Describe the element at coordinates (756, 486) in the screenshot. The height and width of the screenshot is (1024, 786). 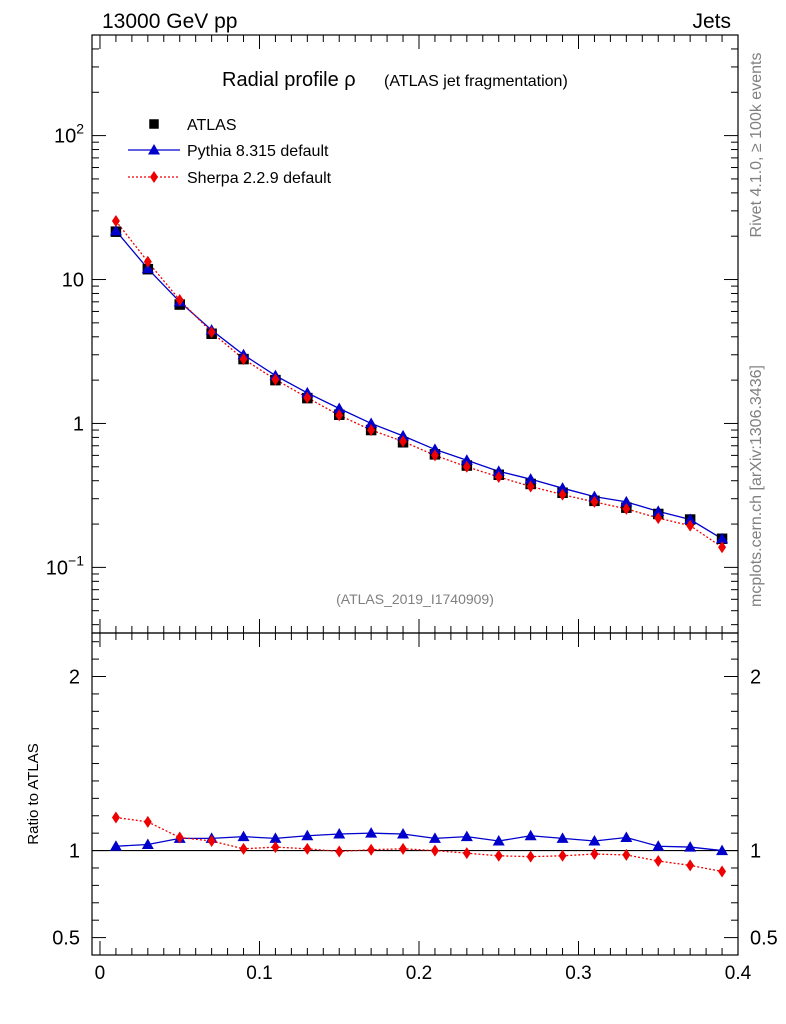
I see `side-label-bottom: mcplots.cern.ch [arXiv:1306.3436]` at that location.